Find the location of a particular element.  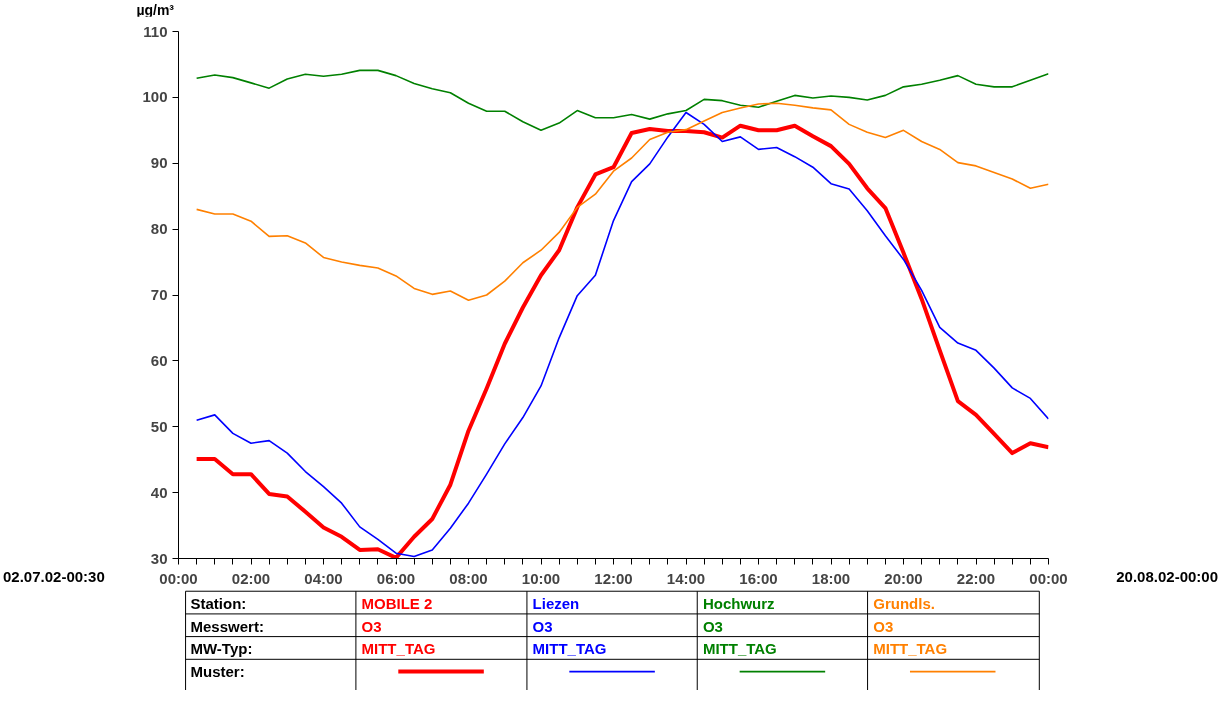

x-tick-label: 04:00 is located at coordinates (323, 578).